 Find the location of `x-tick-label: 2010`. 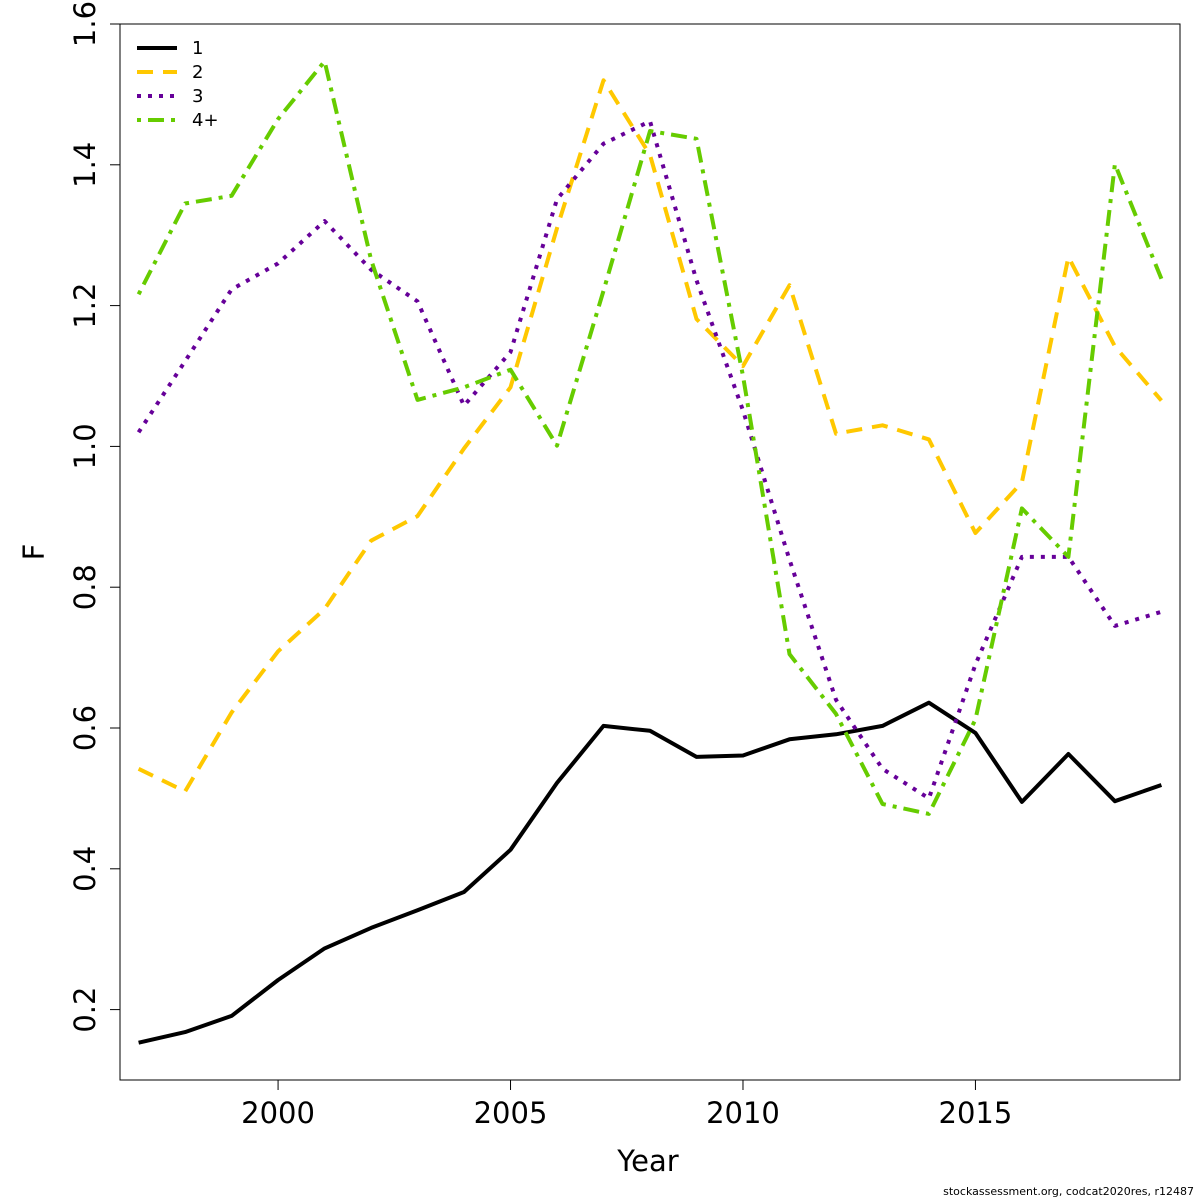

x-tick-label: 2010 is located at coordinates (743, 1113).